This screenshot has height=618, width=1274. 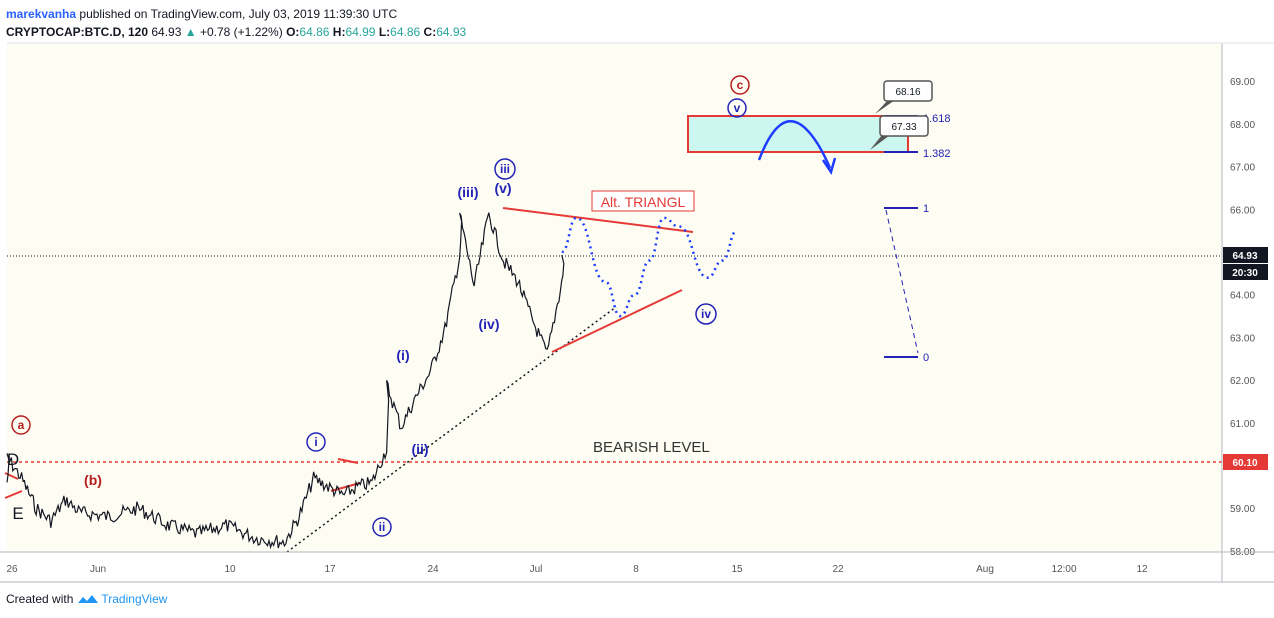 What do you see at coordinates (451, 32) in the screenshot?
I see `close-value: 64.93` at bounding box center [451, 32].